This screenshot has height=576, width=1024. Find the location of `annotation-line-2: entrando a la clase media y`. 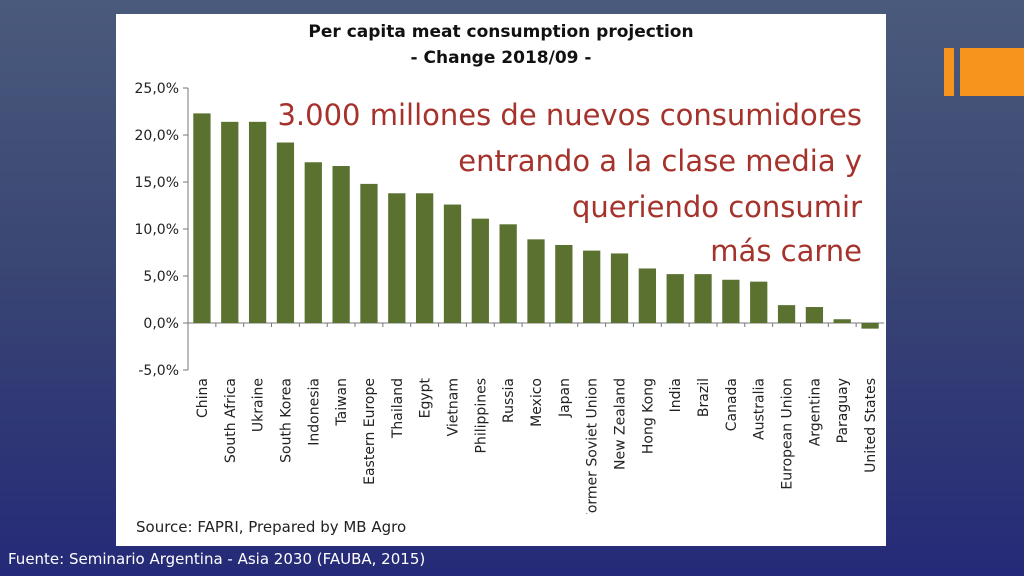

annotation-line-2: entrando a la clase media y is located at coordinates (660, 161).